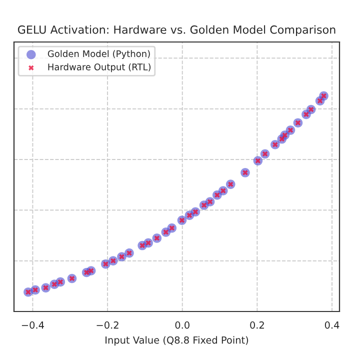 This screenshot has height=350, width=350. What do you see at coordinates (182, 325) in the screenshot?
I see `x-tick-label: 0.0` at bounding box center [182, 325].